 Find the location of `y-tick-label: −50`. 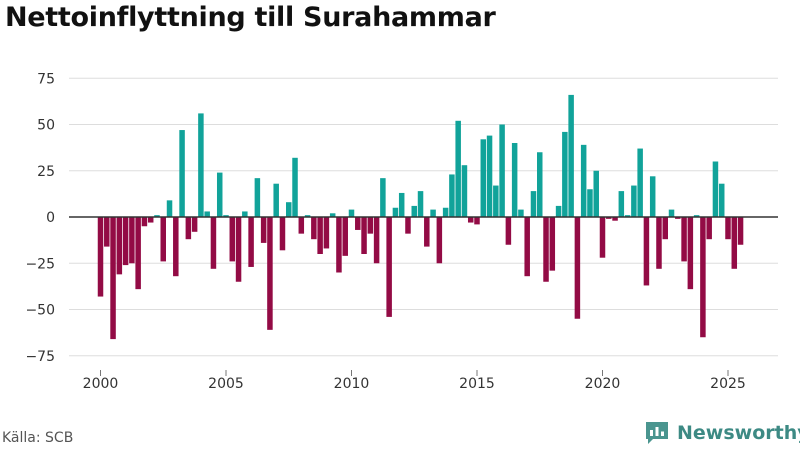

y-tick-label: −50 is located at coordinates (40, 311).